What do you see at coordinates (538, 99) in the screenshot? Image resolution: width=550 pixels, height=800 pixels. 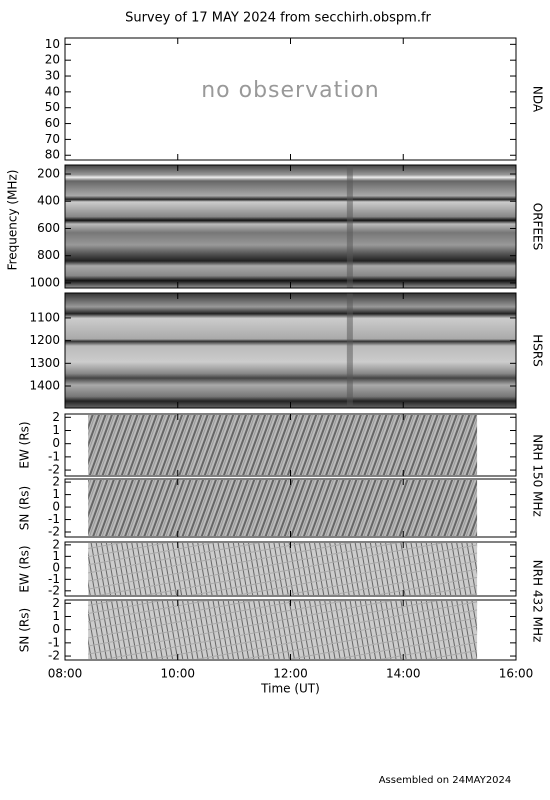 I see `instrument-label: NDA` at bounding box center [538, 99].